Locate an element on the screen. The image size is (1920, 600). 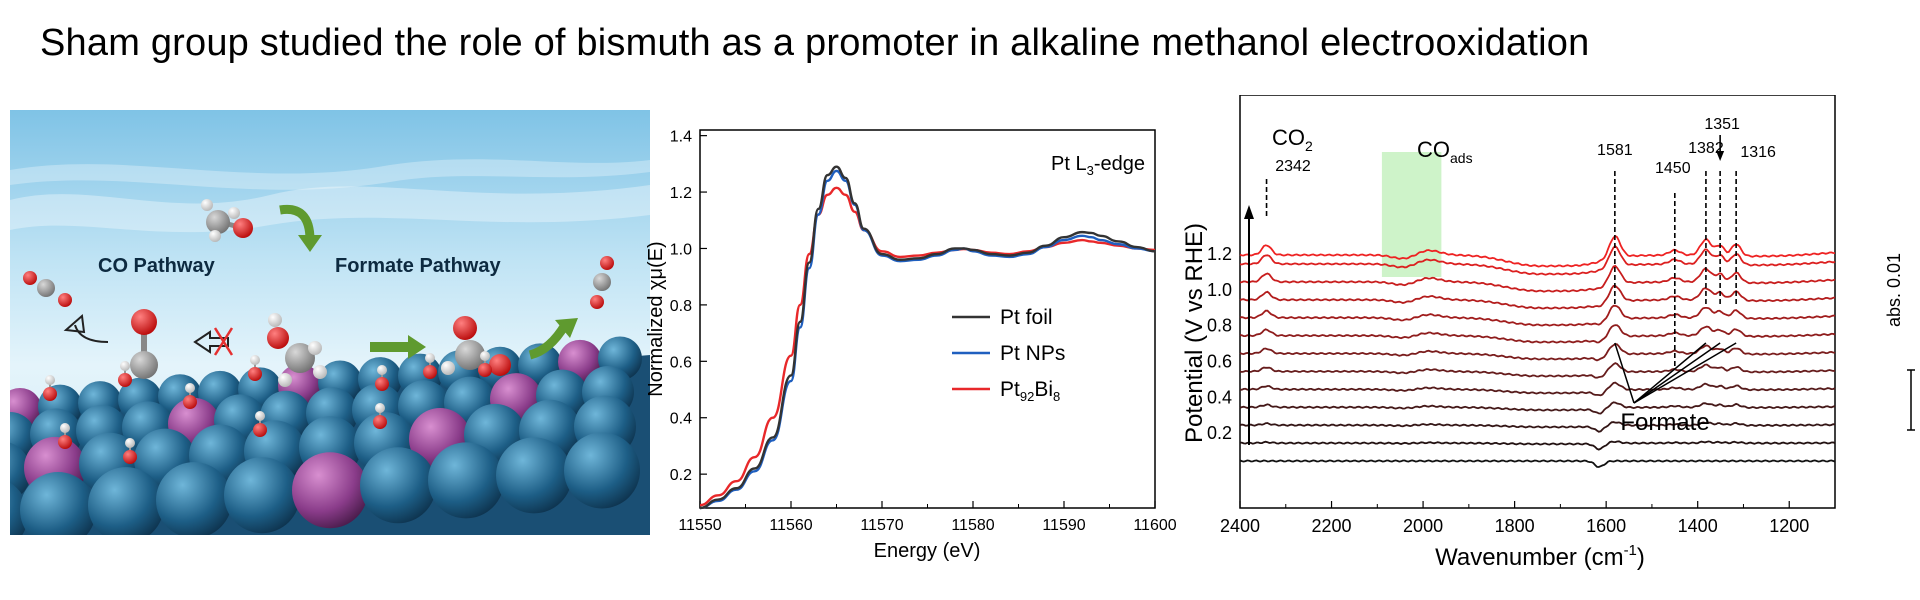
legend-label-pt-nps: Pt NPs is located at coordinates (1032, 353).